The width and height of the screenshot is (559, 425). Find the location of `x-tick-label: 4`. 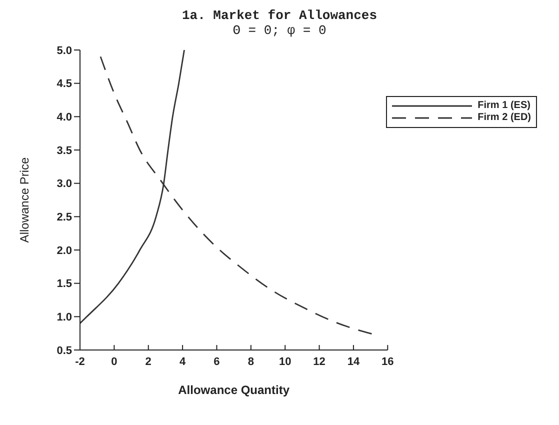

x-tick-label: 4 is located at coordinates (182, 362).